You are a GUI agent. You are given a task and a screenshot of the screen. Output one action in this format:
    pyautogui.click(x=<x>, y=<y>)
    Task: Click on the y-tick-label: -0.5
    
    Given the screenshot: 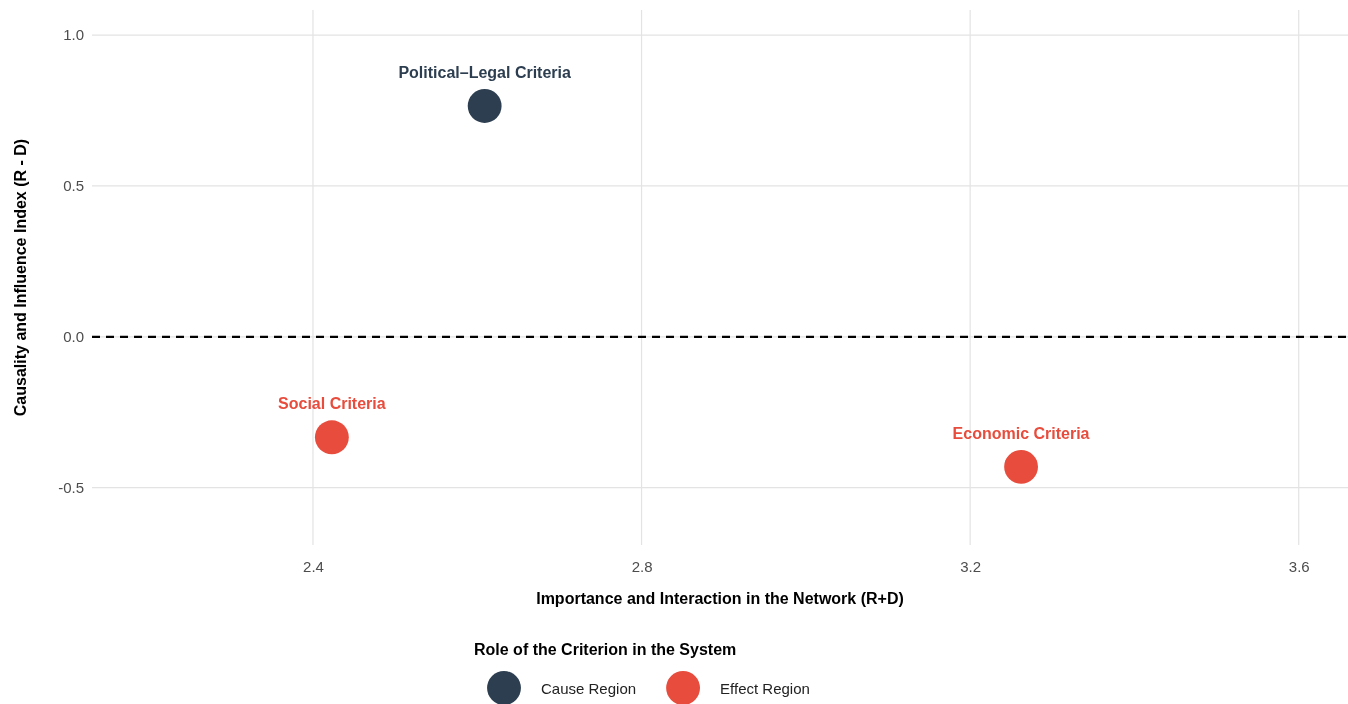 What is the action you would take?
    pyautogui.click(x=71, y=487)
    